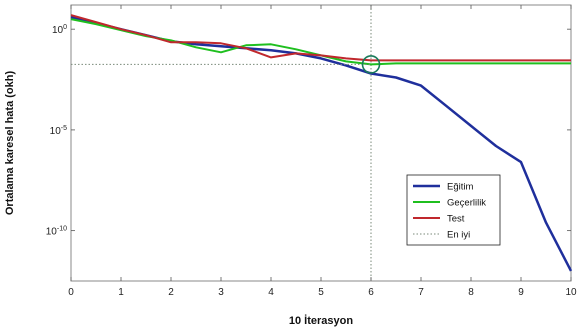 Image resolution: width=581 pixels, height=329 pixels. Describe the element at coordinates (471, 292) in the screenshot. I see `x-tick-label-8: 8` at that location.